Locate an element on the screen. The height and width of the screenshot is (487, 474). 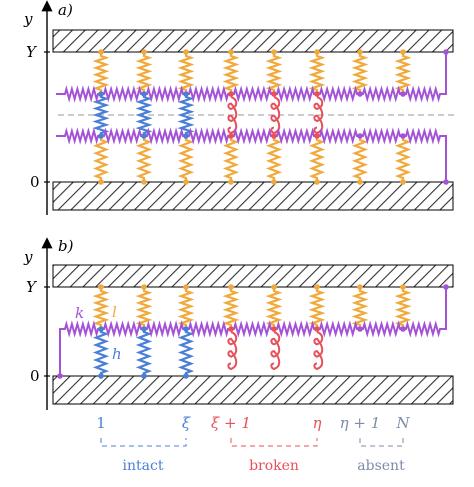
region-intact: intact is located at coordinates (143, 466).